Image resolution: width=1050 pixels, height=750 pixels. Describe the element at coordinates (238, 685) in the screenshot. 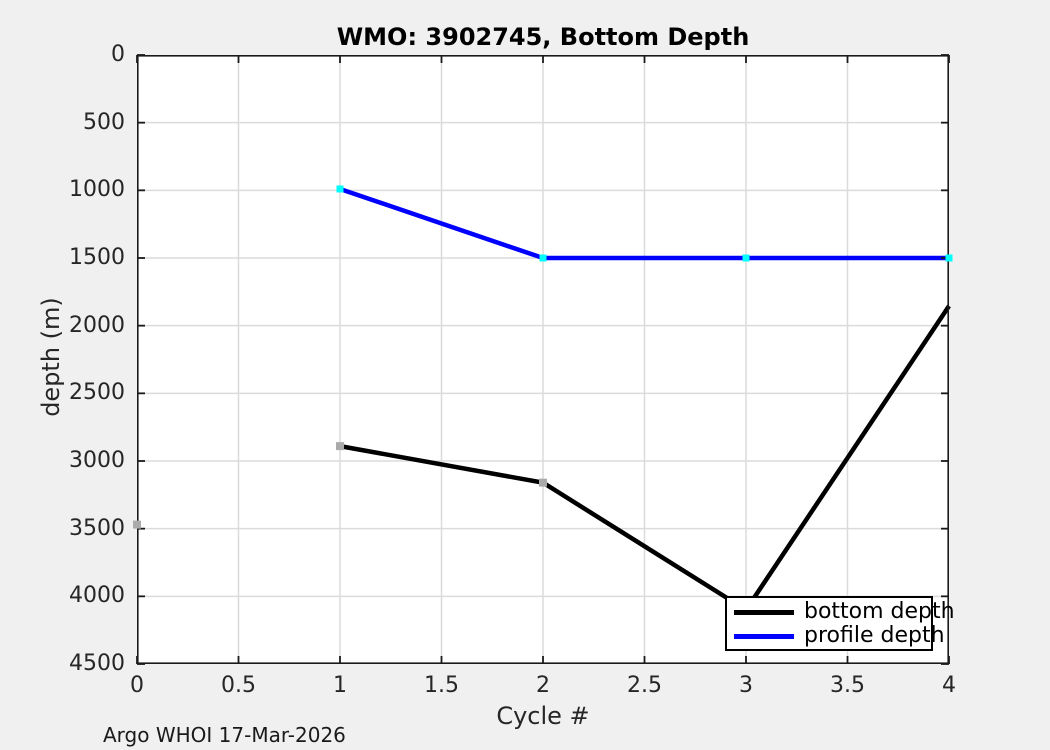

I see `x-tick-label: 0.5` at that location.